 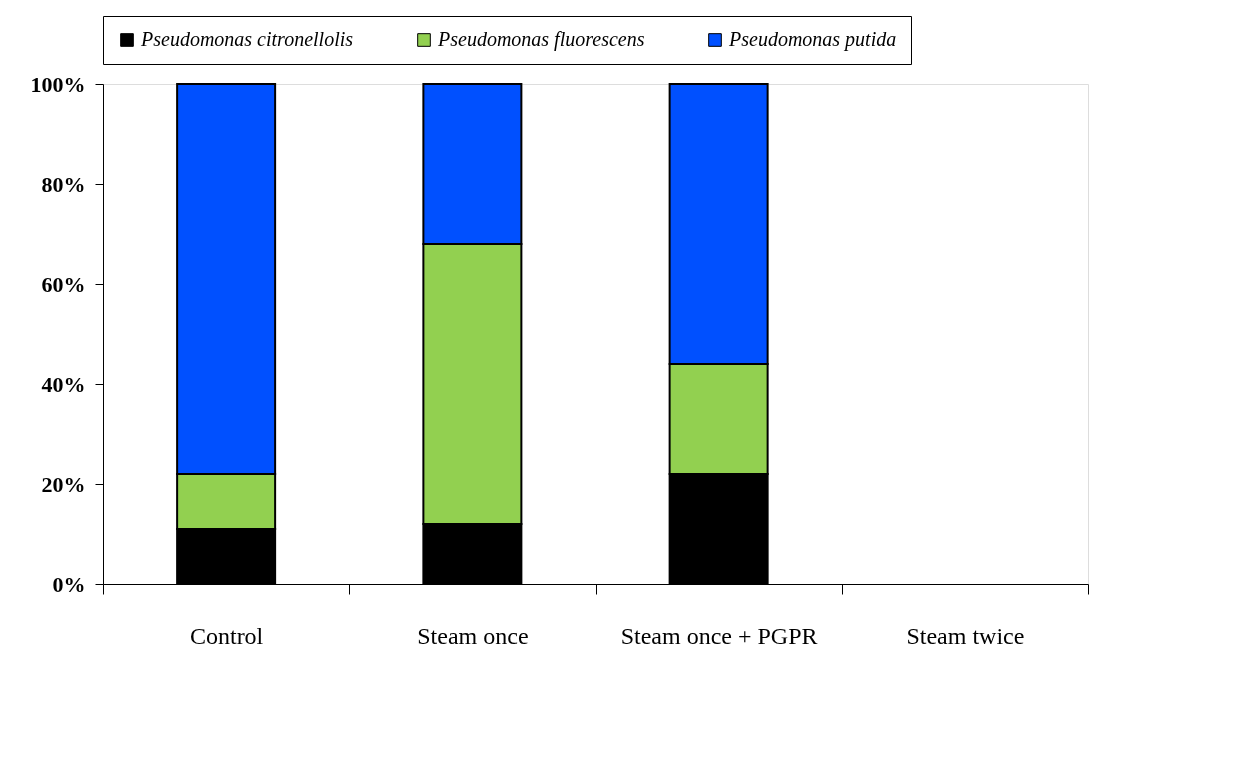 I want to click on x-tick-label: Control, so click(x=226, y=635).